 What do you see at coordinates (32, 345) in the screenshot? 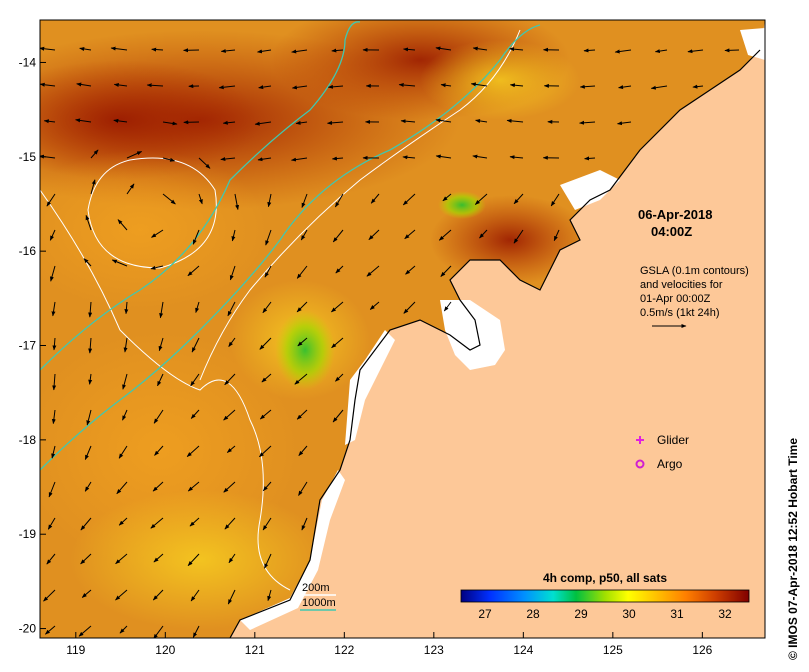
I see `y-axis: -14 -15 -16 -17 -18 -19 -20` at bounding box center [32, 345].